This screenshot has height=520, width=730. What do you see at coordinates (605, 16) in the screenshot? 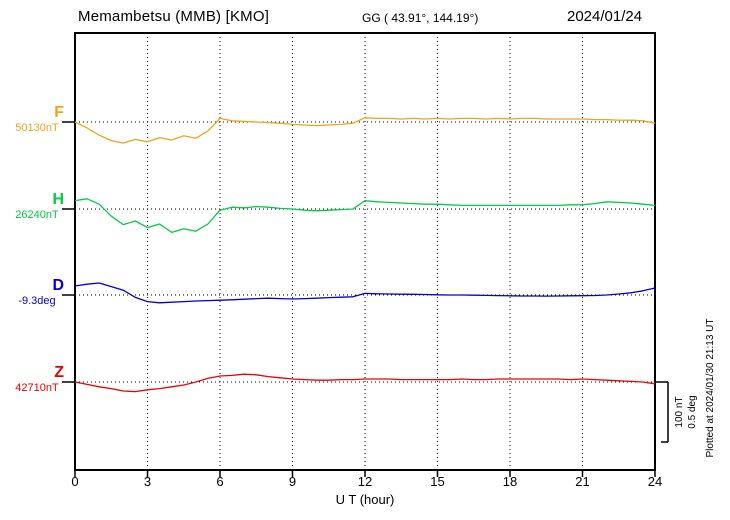
I see `plot-date: 2024/01/24` at bounding box center [605, 16].